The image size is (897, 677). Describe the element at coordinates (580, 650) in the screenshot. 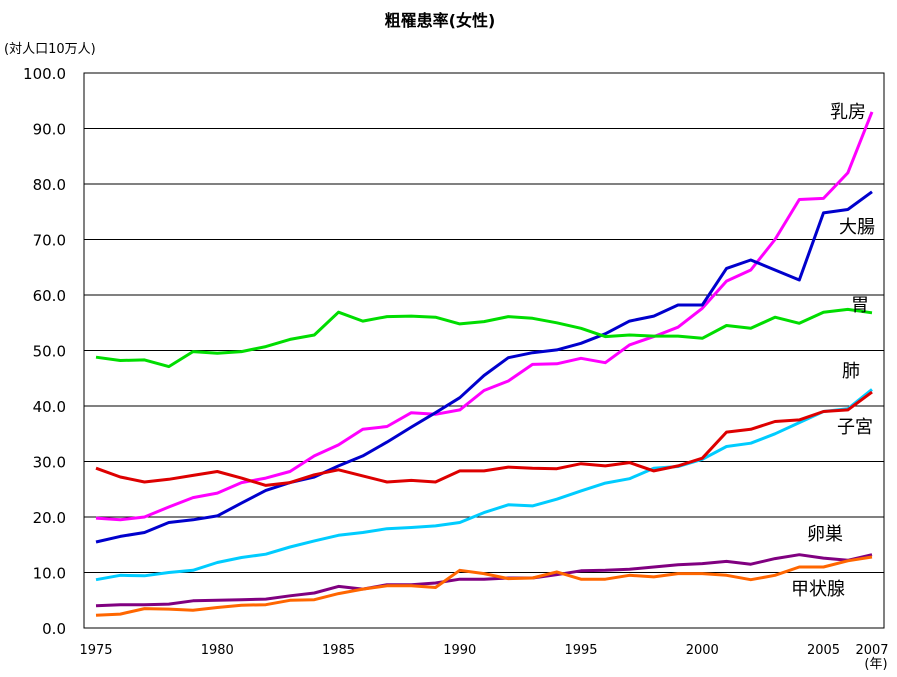

I see `x-tick-label: 1995` at that location.